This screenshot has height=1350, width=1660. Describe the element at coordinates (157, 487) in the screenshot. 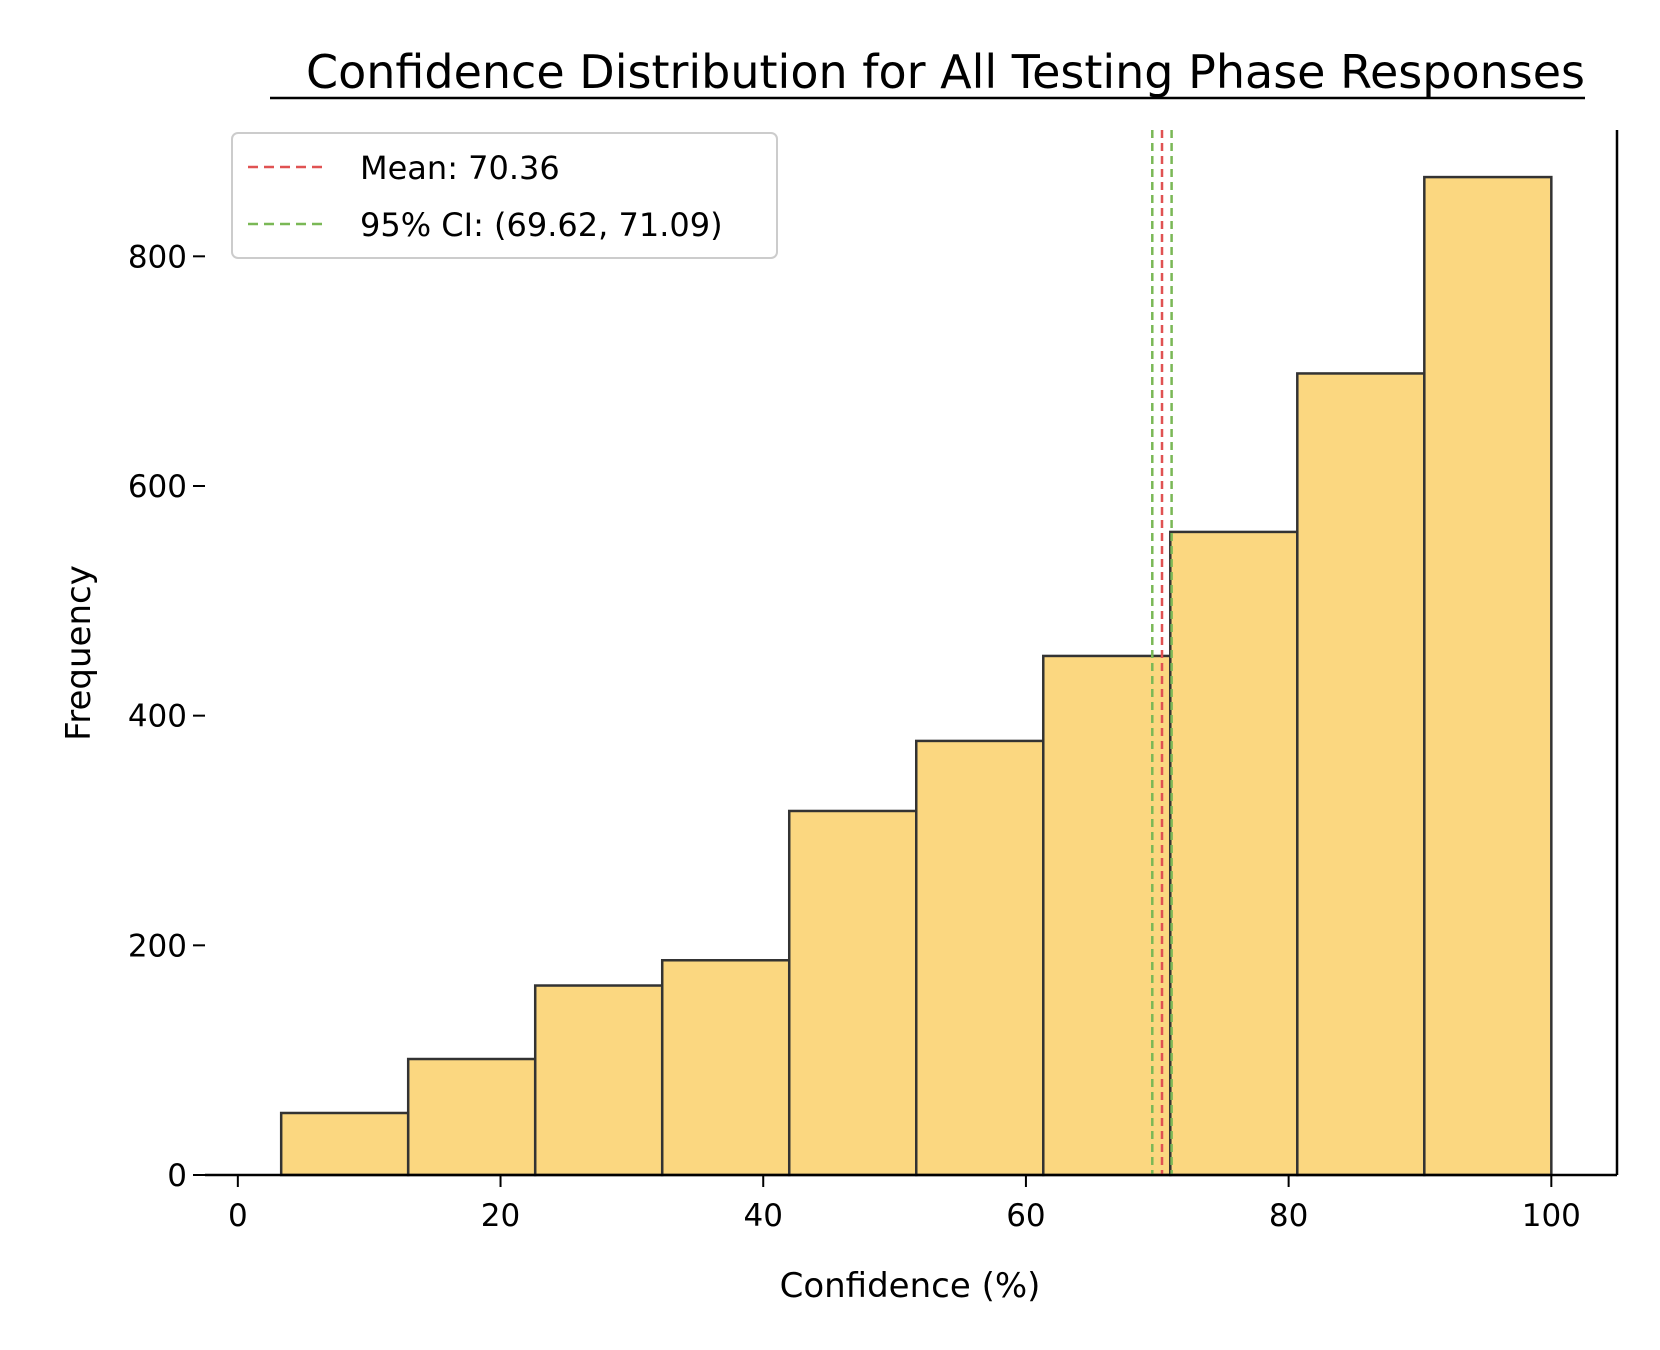

I see `y-tick-label-600: 600` at that location.